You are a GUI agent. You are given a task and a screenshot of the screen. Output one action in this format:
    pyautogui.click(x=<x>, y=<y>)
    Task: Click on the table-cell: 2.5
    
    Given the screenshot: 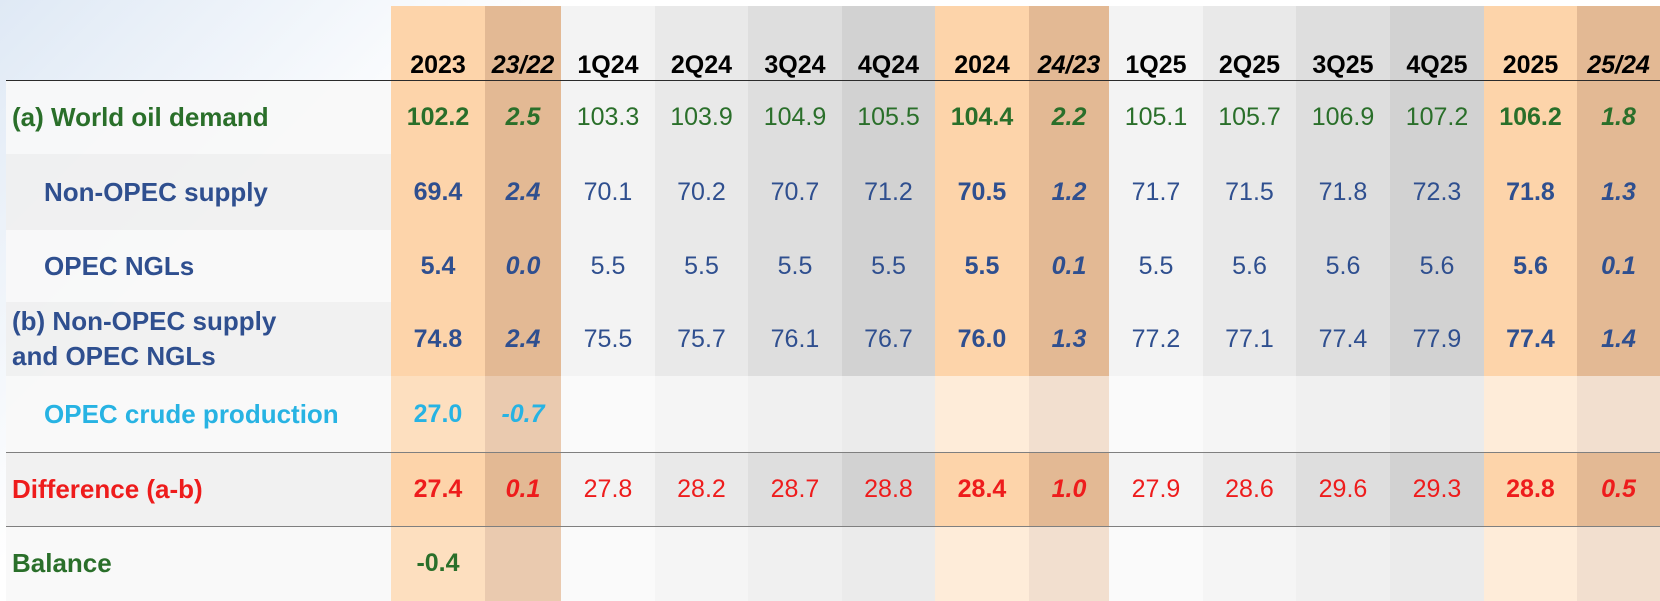 What is the action you would take?
    pyautogui.click(x=523, y=116)
    